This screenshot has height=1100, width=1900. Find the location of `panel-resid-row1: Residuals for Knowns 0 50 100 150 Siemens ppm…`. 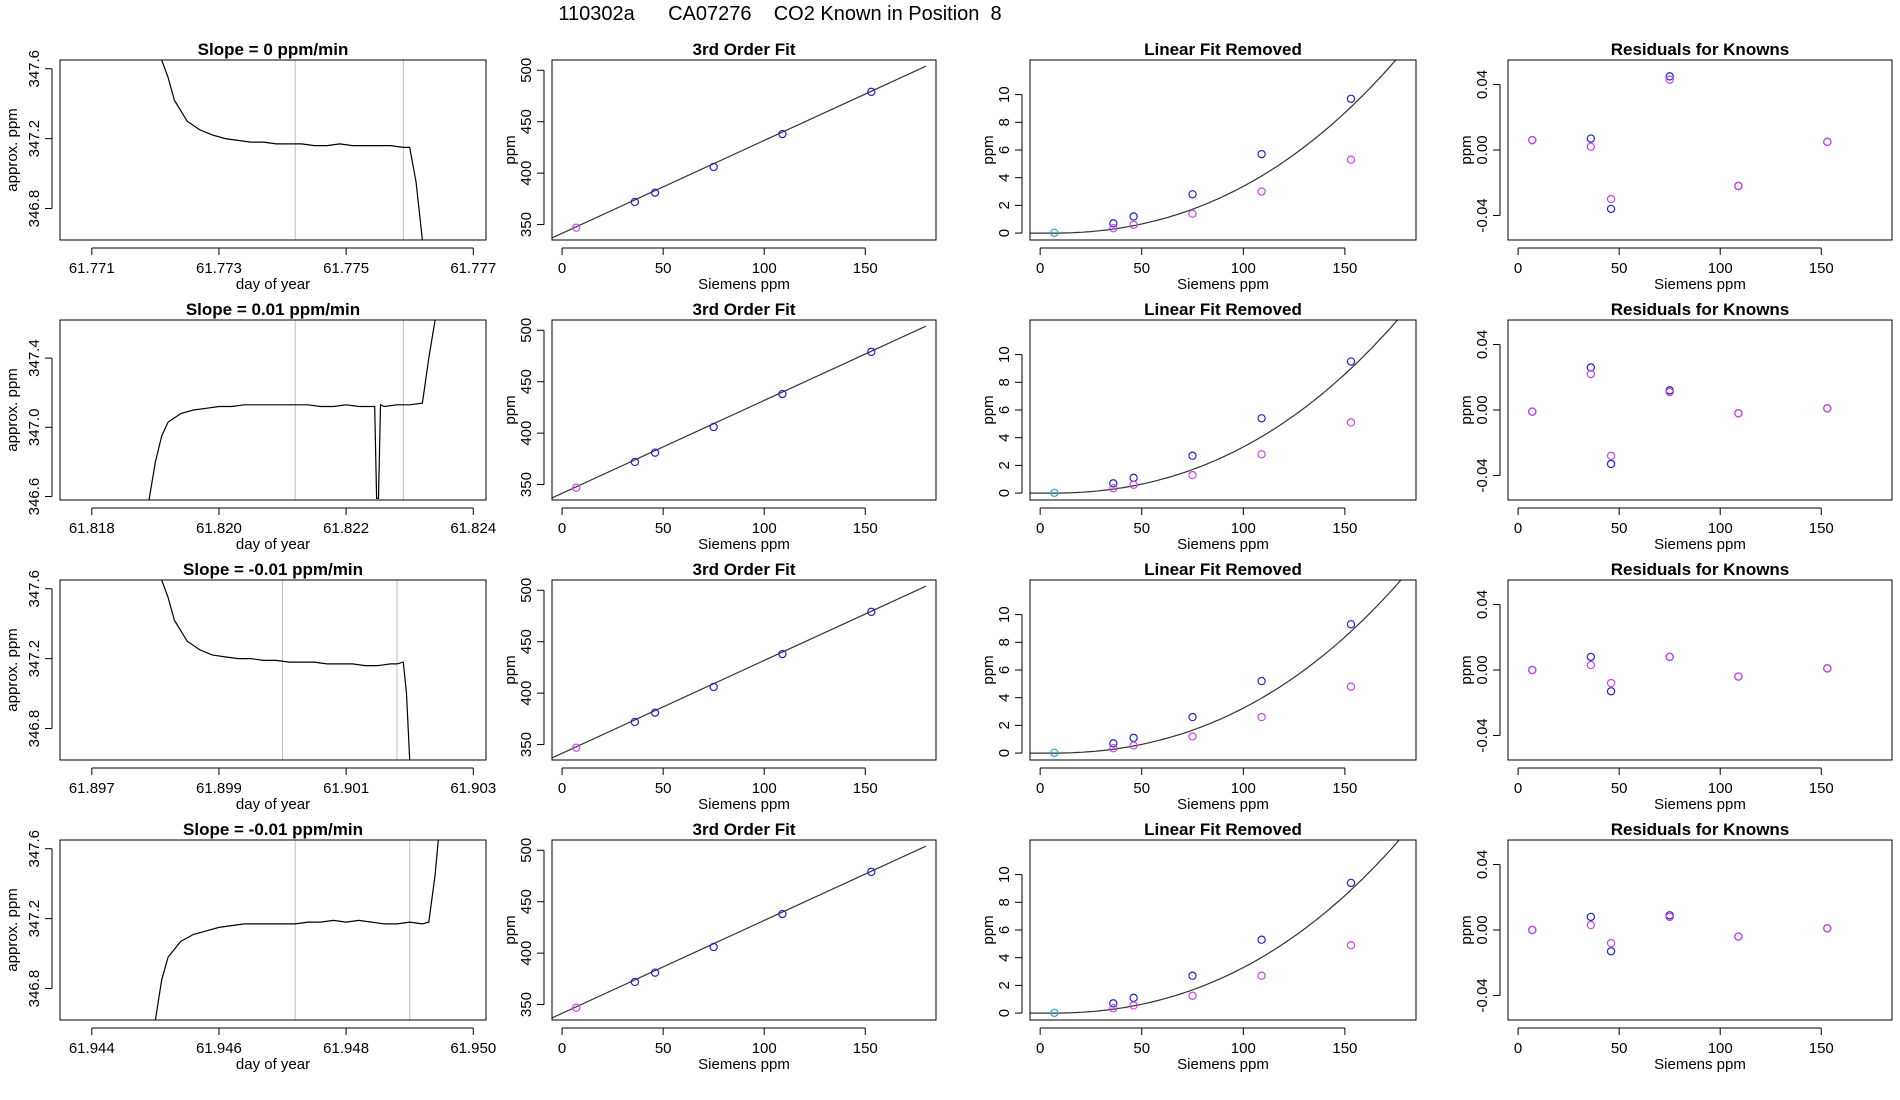

panel-resid-row1: Residuals for Knowns 0 50 100 150 Siemens ppm… is located at coordinates (1675, 426).